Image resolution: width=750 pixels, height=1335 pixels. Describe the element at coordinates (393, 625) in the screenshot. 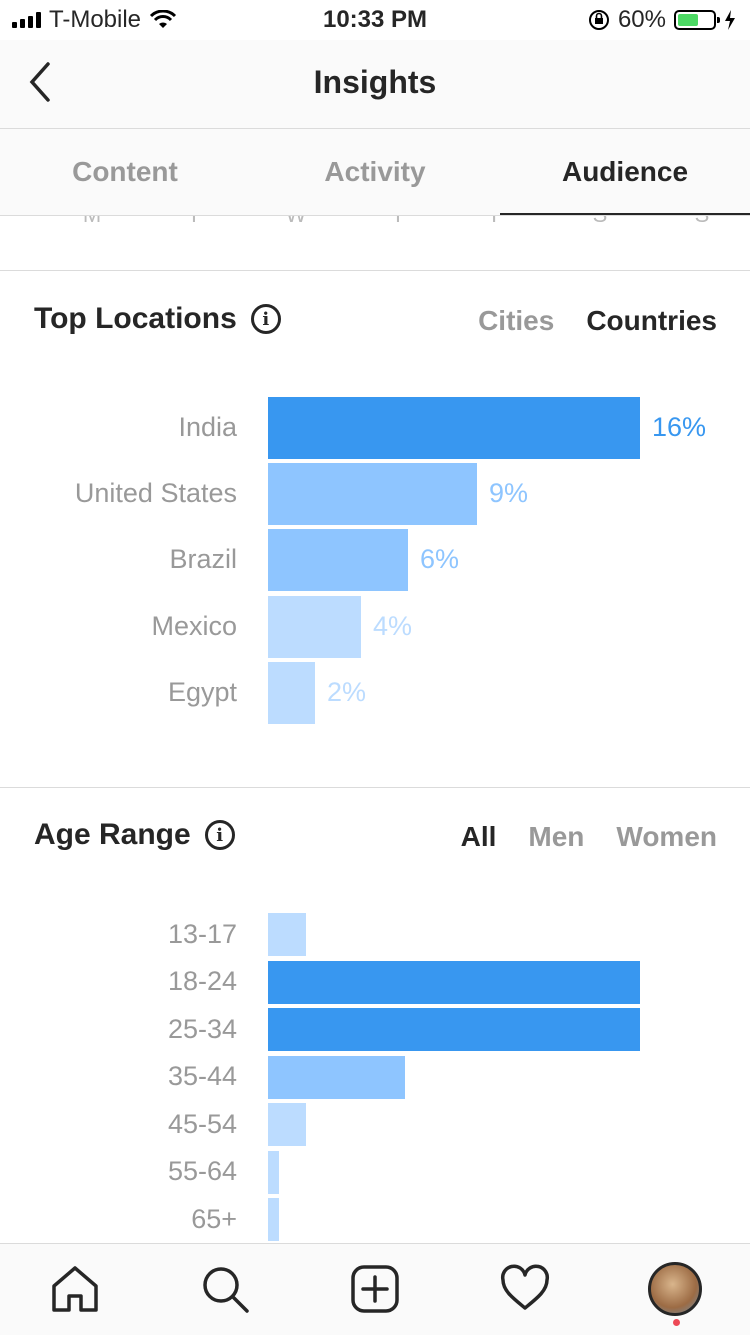

I see `bar-value-label: 4%` at that location.